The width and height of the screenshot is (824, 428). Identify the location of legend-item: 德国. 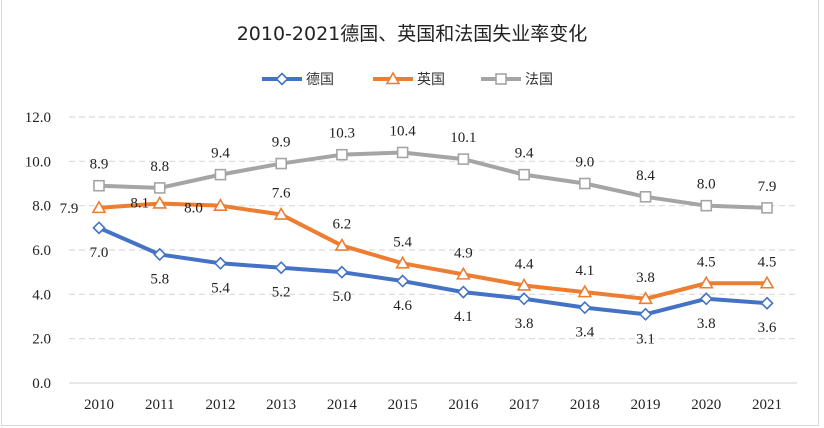
(298, 80).